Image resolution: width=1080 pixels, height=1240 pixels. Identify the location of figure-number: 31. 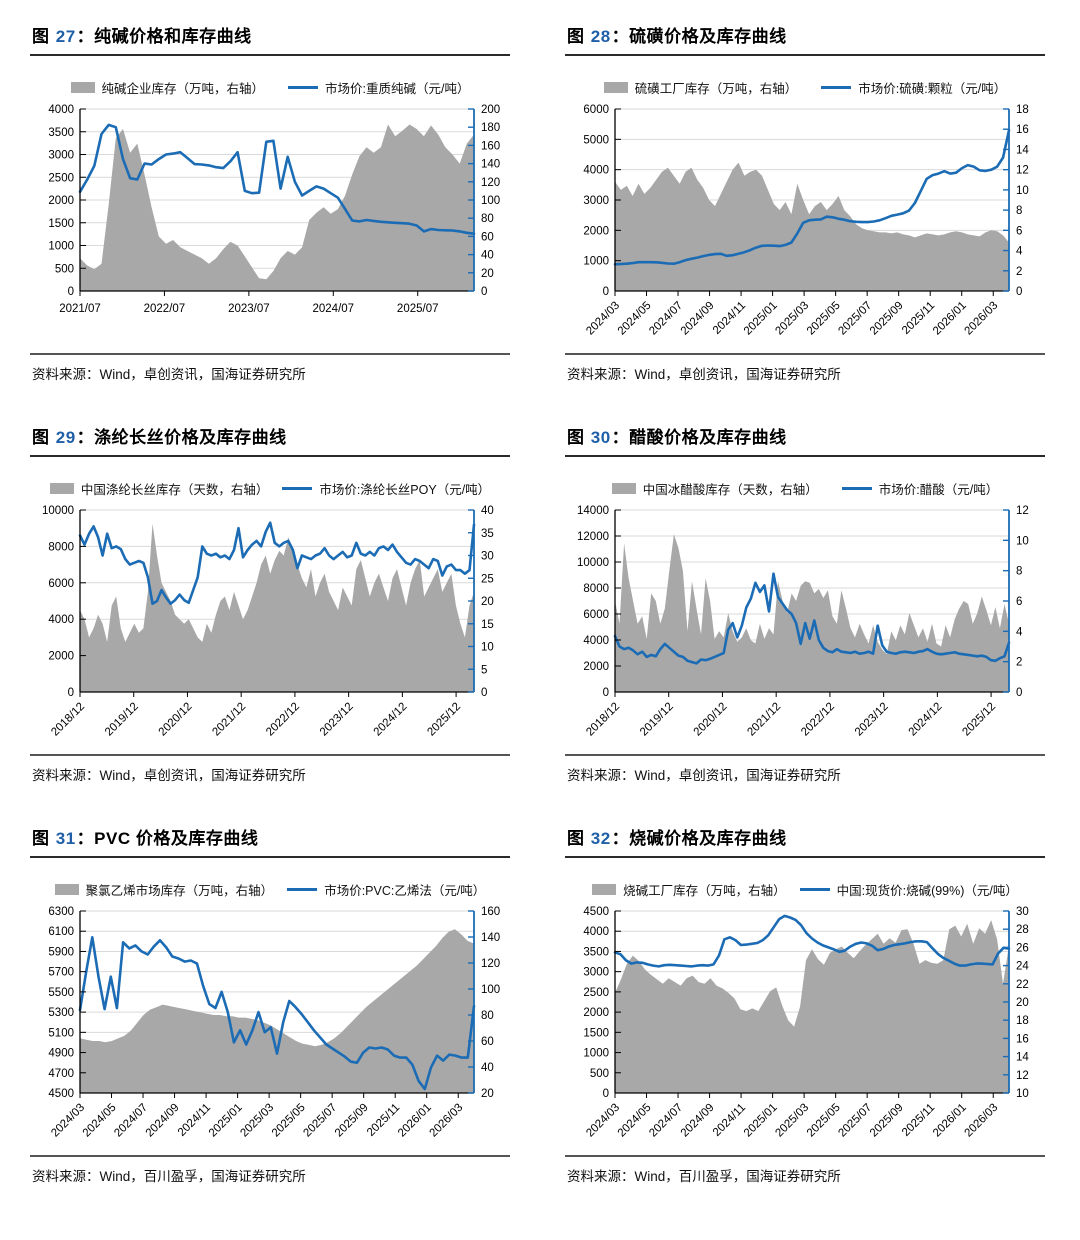
(65, 838).